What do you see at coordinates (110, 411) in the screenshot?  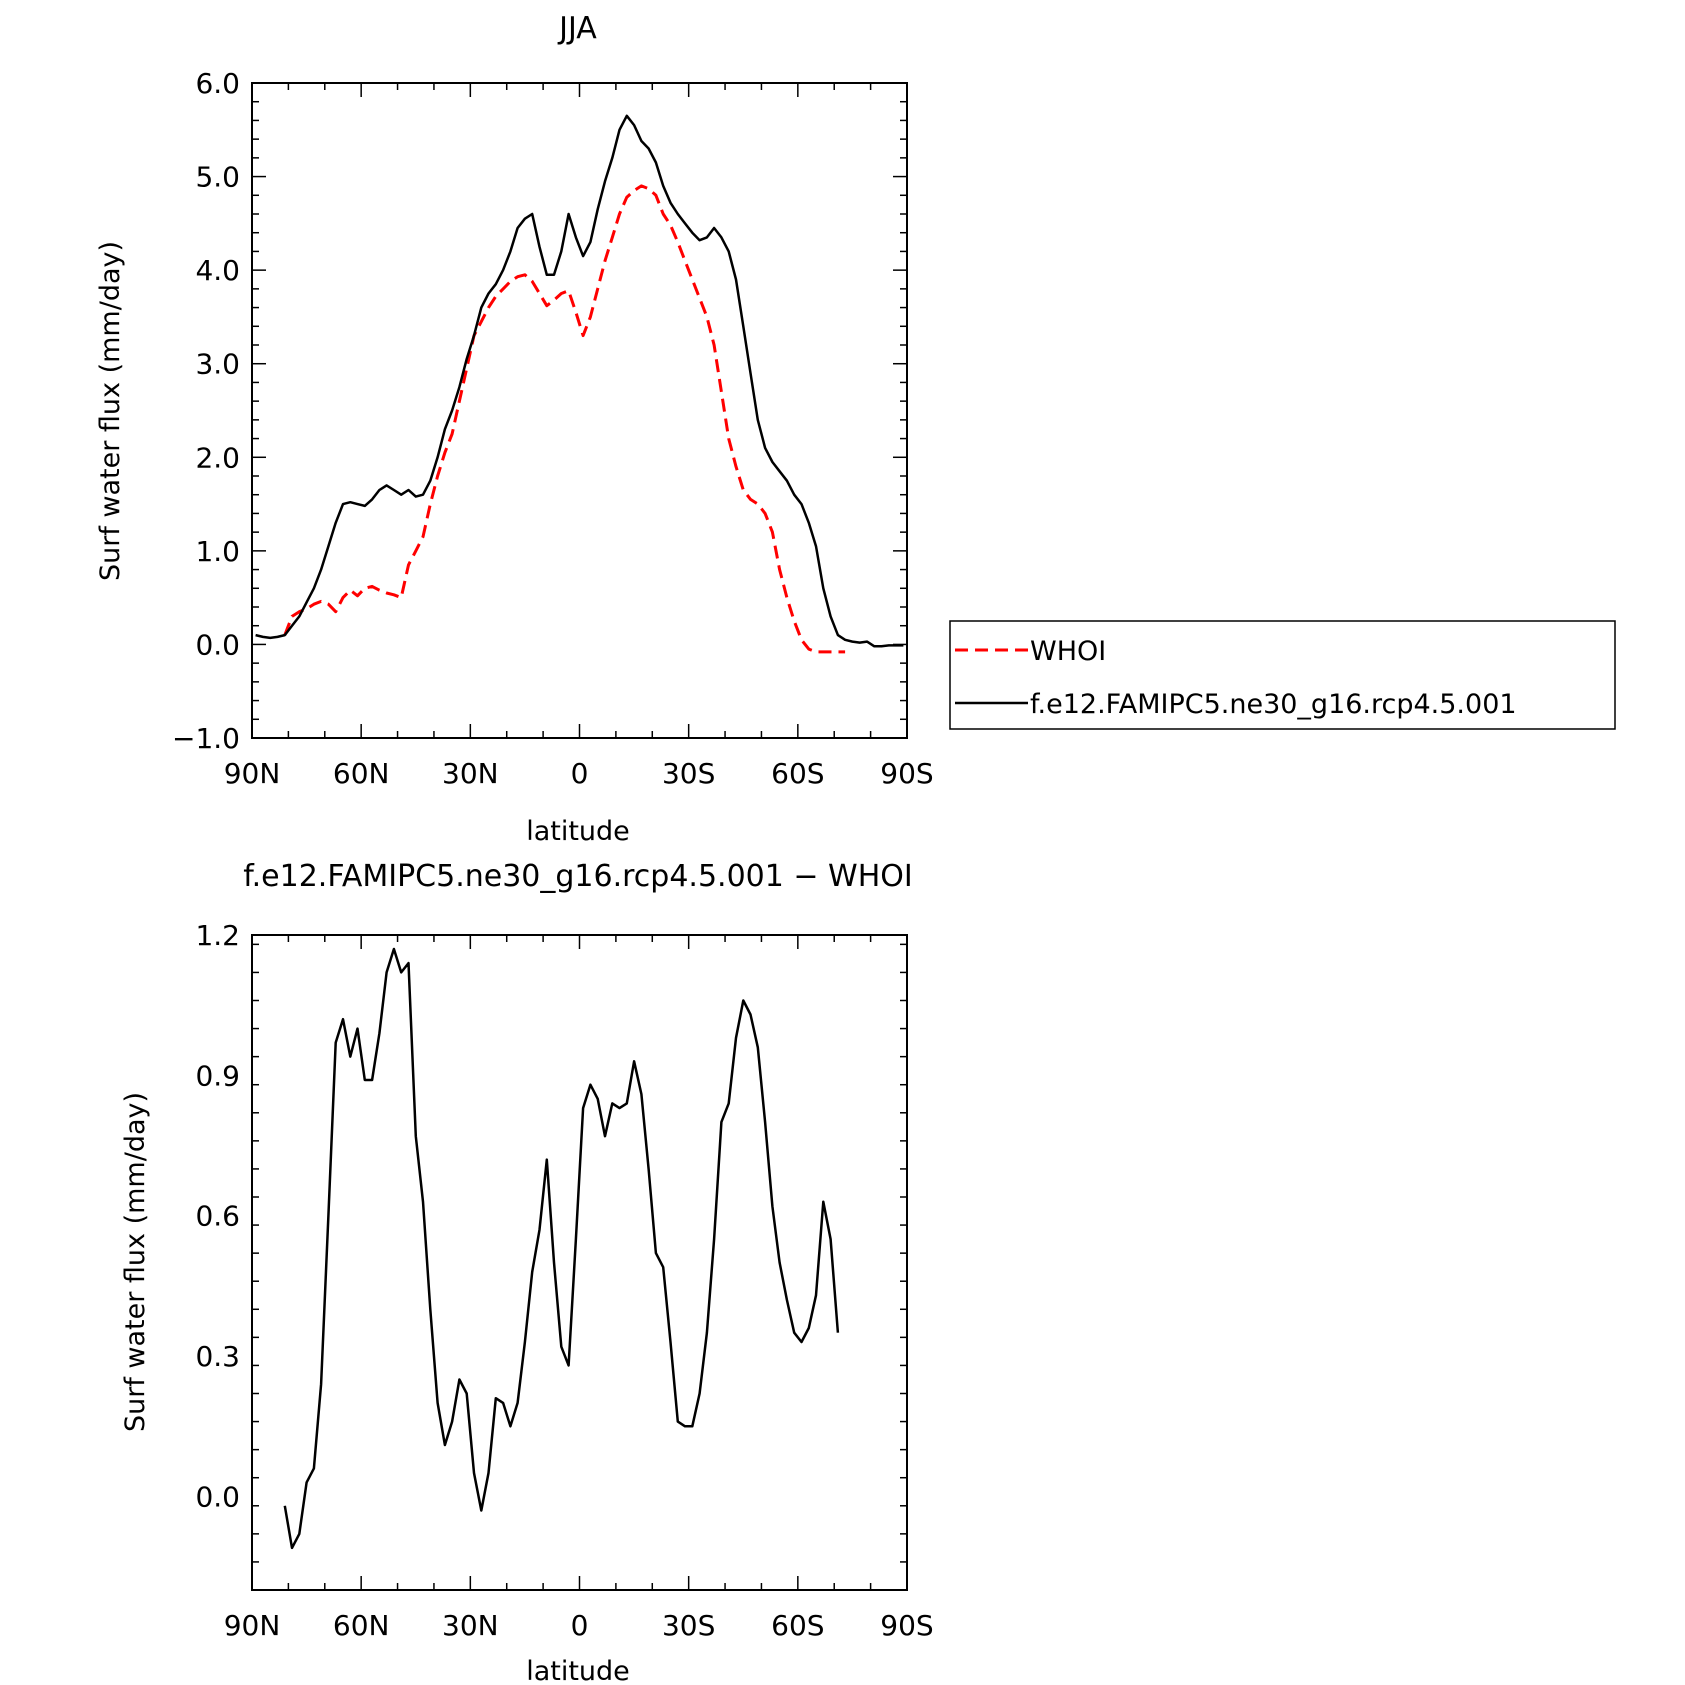 I see `top-y-axis-label: Surf water flux (mm/day)` at bounding box center [110, 411].